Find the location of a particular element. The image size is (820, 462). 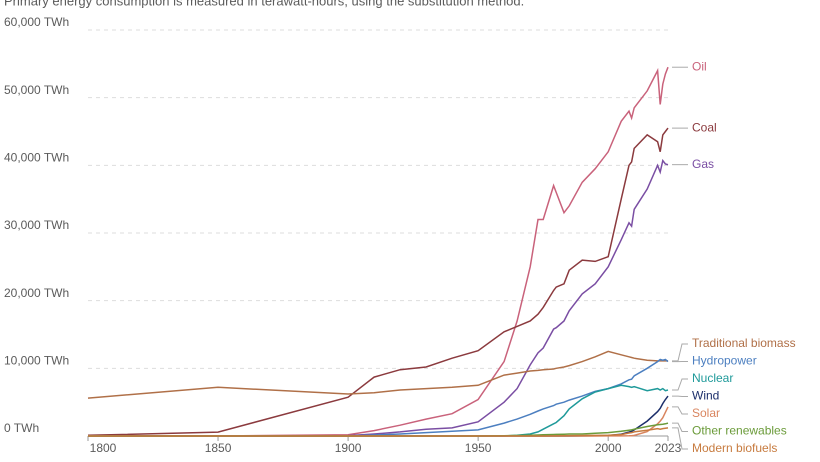

x-tick-label: 1900 is located at coordinates (348, 448).